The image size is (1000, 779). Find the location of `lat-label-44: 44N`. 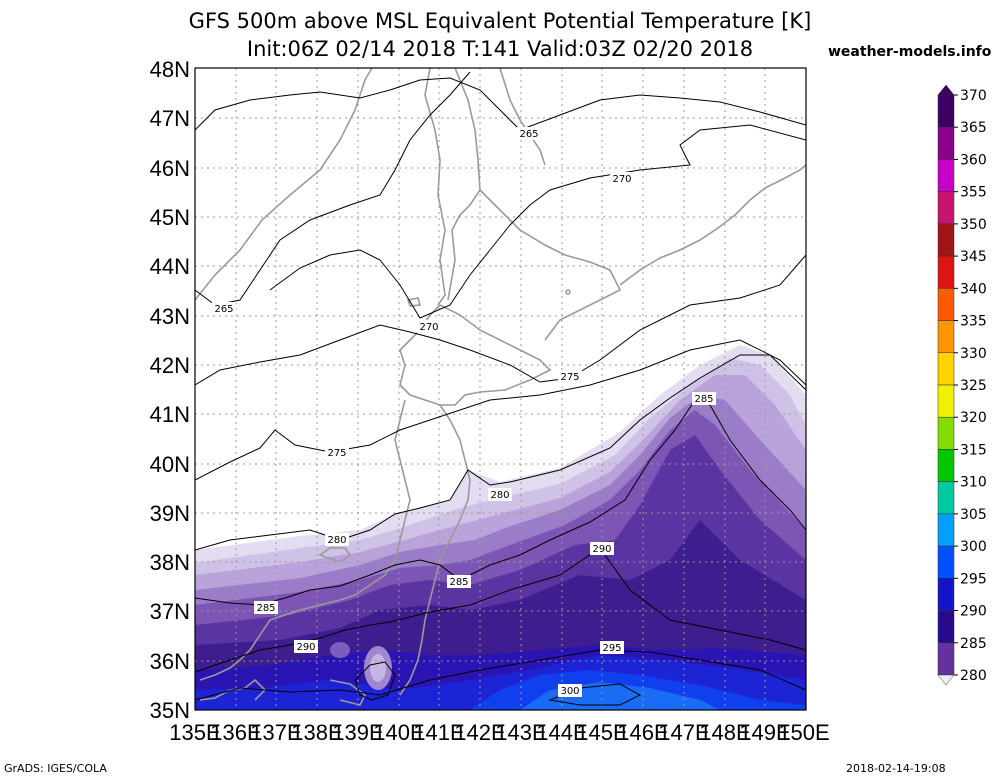

lat-label-44: 44N is located at coordinates (170, 266).